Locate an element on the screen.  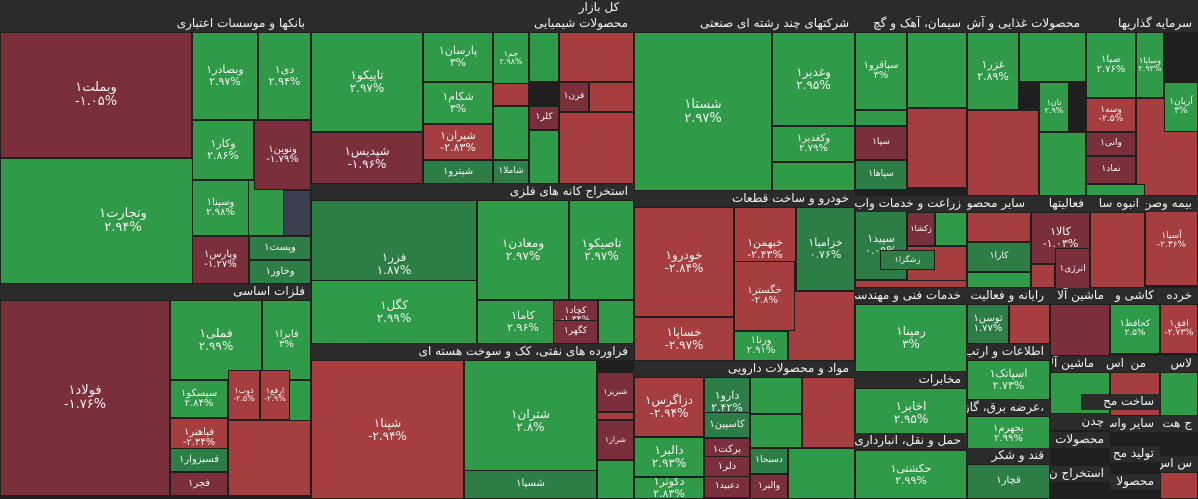
sector-header: خودرو و ساخت قطعات is located at coordinates (744, 199).